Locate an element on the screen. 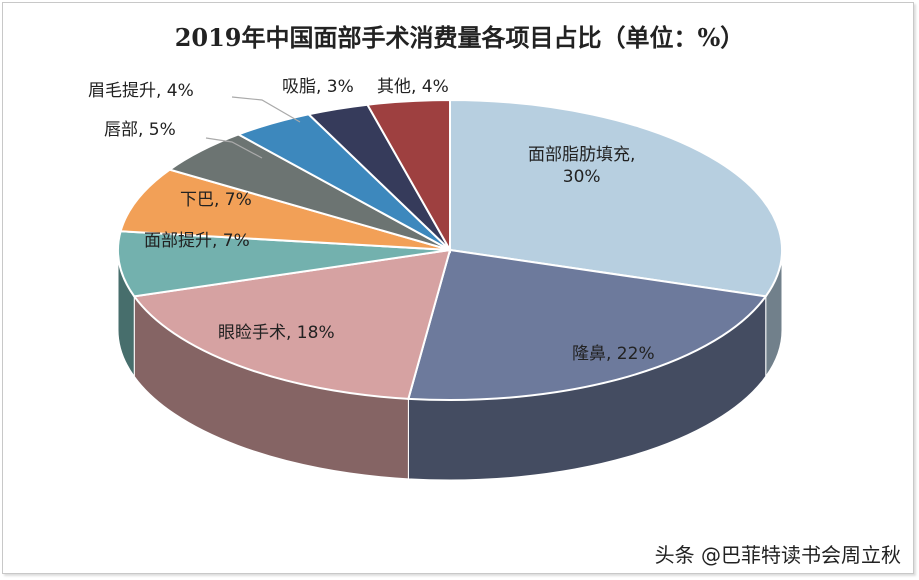  chart-title: 2019年中国面部手术消费量各项目占比（单位：%） is located at coordinates (459, 37).